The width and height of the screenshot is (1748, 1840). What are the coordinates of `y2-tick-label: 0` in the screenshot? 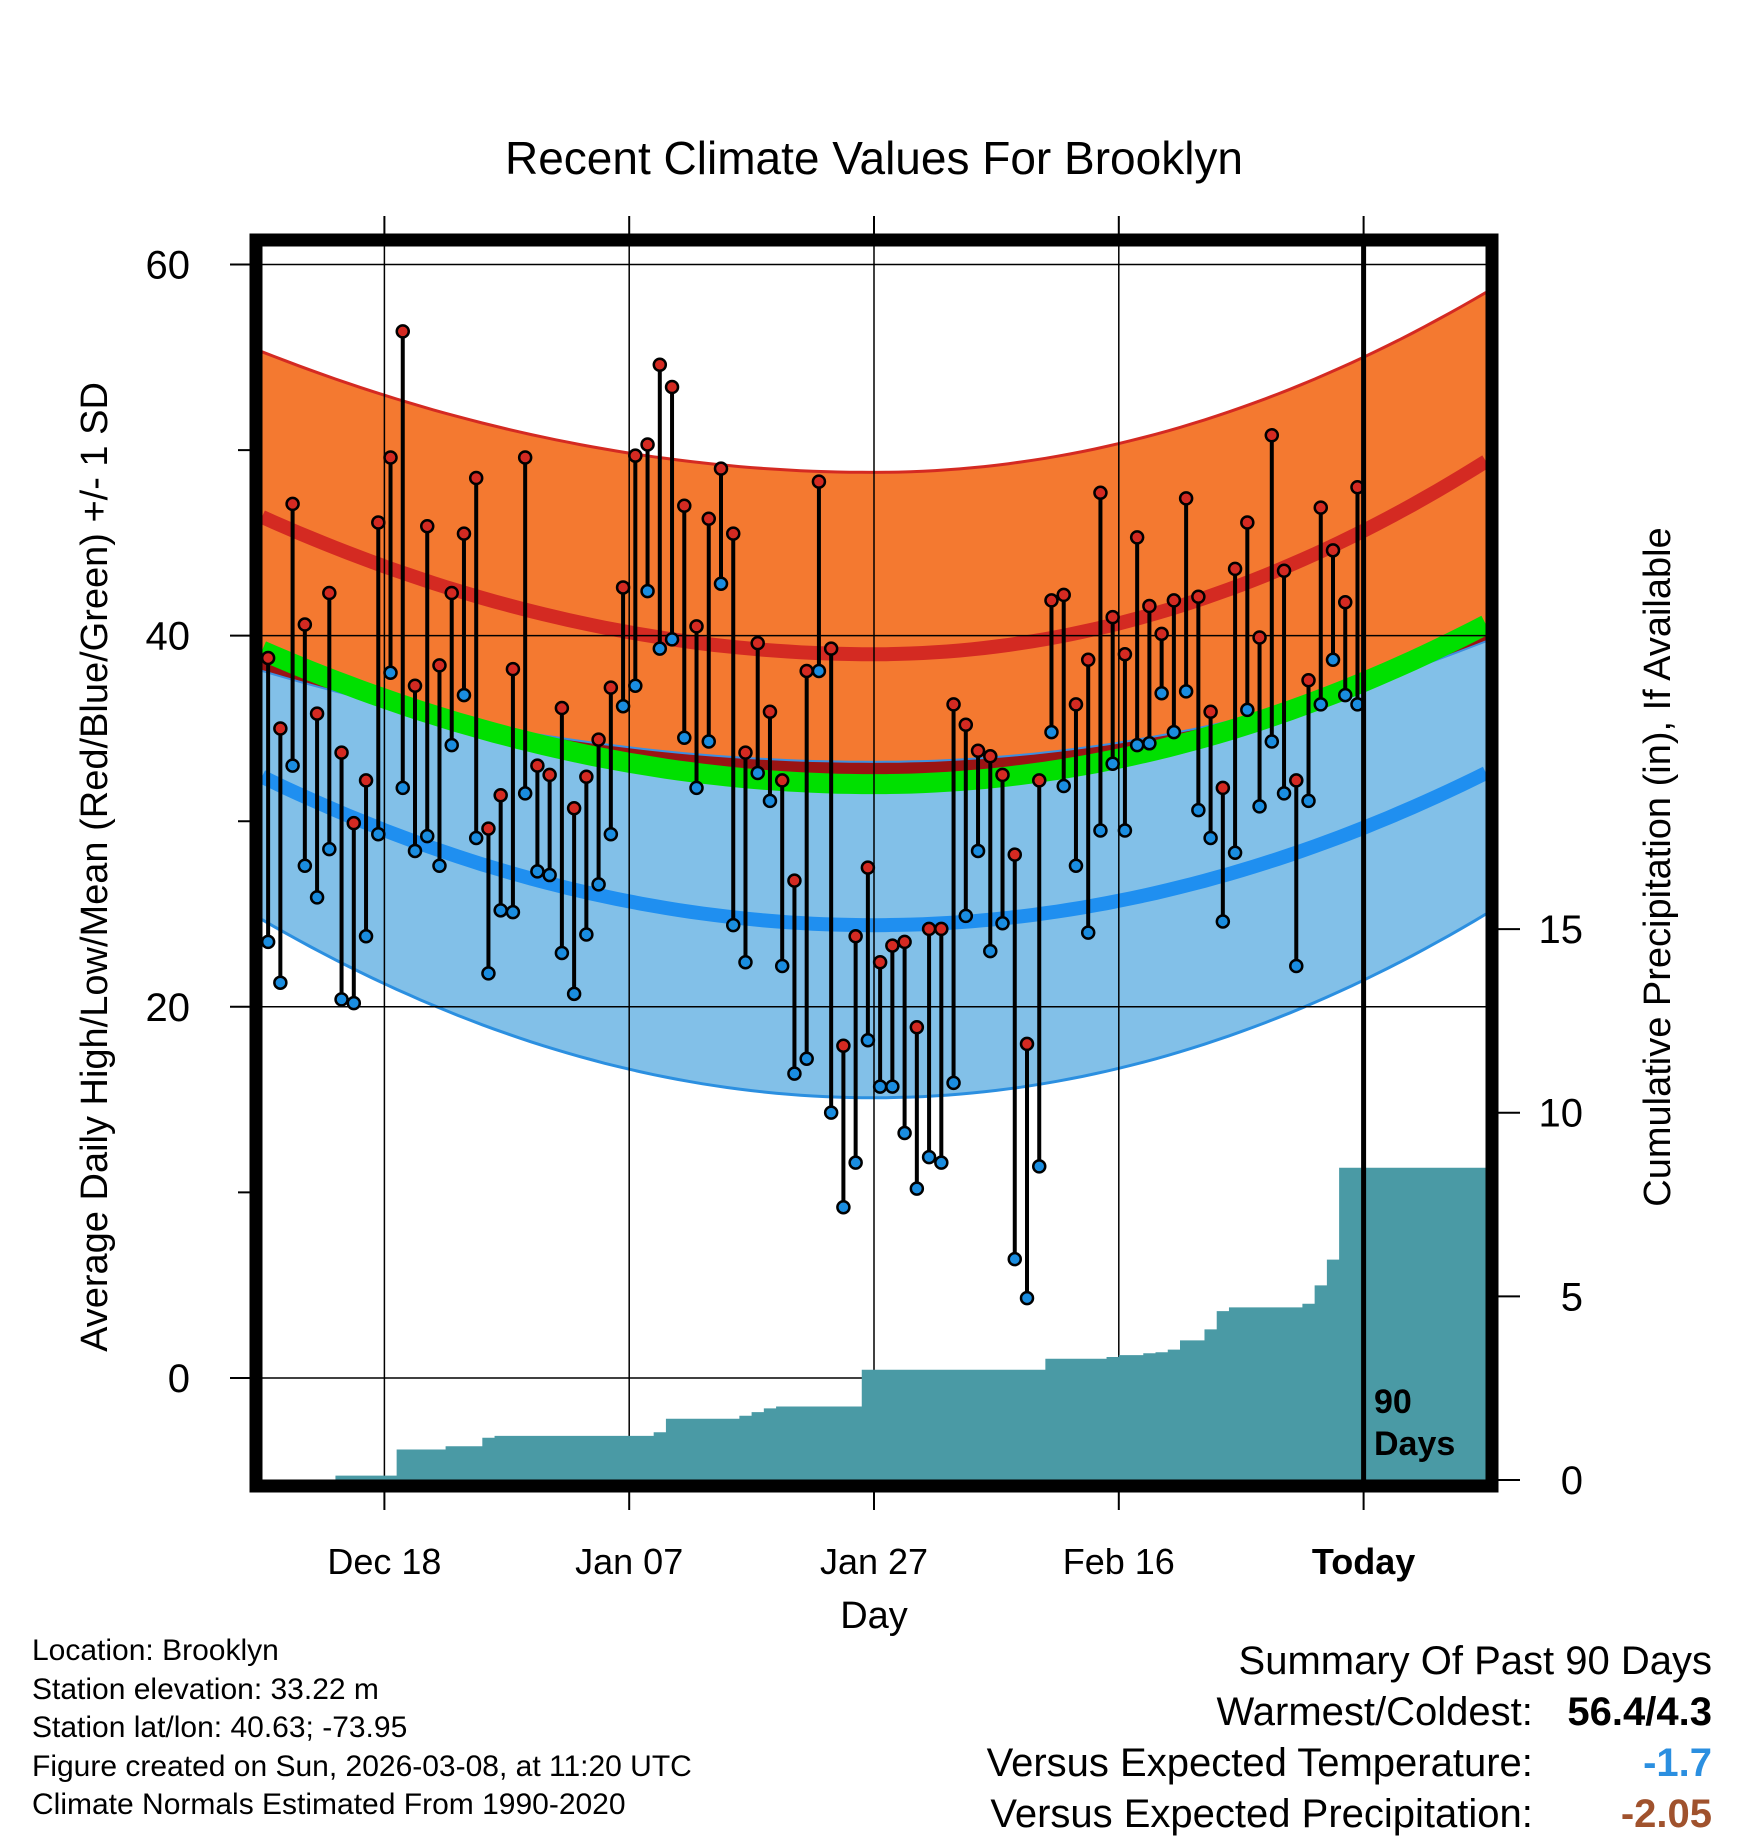 It's located at (1572, 1481).